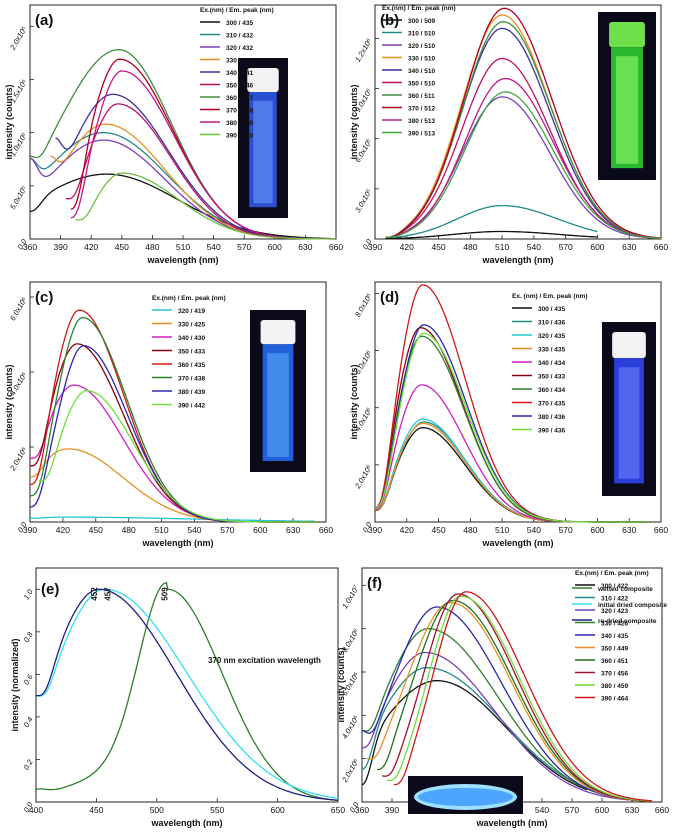 Image resolution: width=685 pixels, height=833 pixels. Describe the element at coordinates (239, 98) in the screenshot. I see `legend-label: 360 / 447` at that location.